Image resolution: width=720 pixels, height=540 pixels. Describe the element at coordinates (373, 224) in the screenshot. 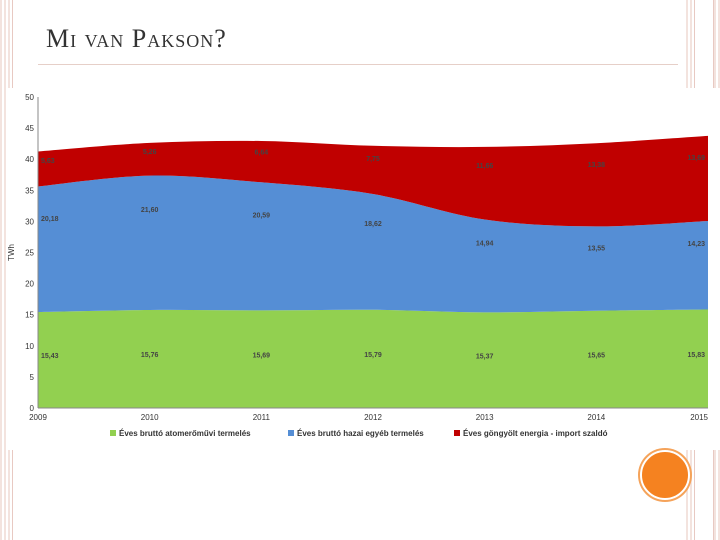

I see `data-label-s2-2012: 18,62` at that location.